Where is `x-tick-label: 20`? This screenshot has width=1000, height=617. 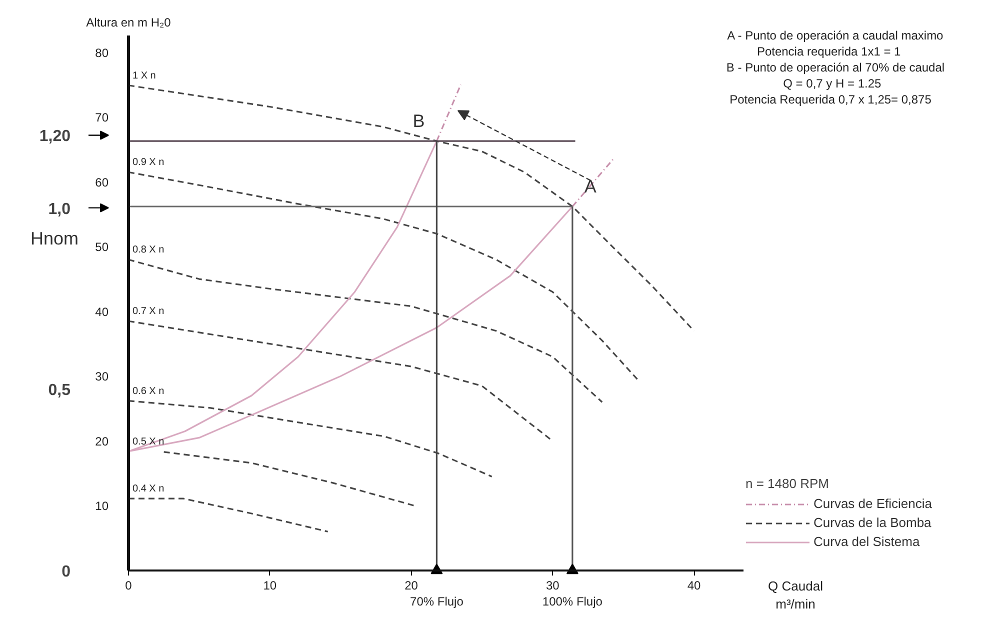
x-tick-label: 20 is located at coordinates (411, 585).